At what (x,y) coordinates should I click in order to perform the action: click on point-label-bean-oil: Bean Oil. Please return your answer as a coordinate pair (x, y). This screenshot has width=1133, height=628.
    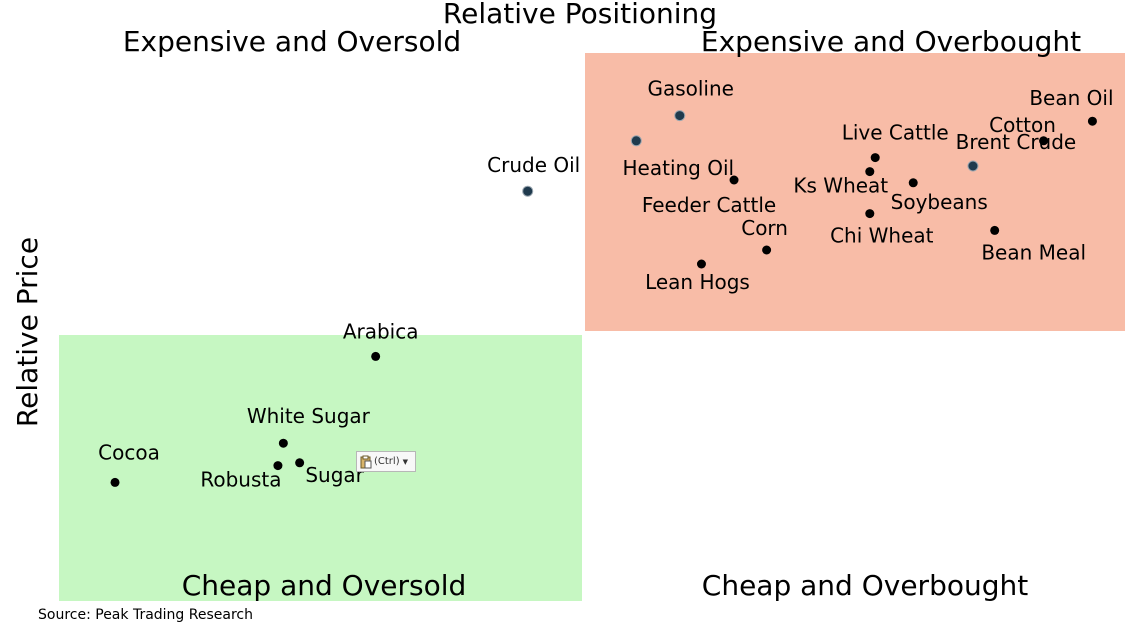
    Looking at the image, I should click on (1071, 98).